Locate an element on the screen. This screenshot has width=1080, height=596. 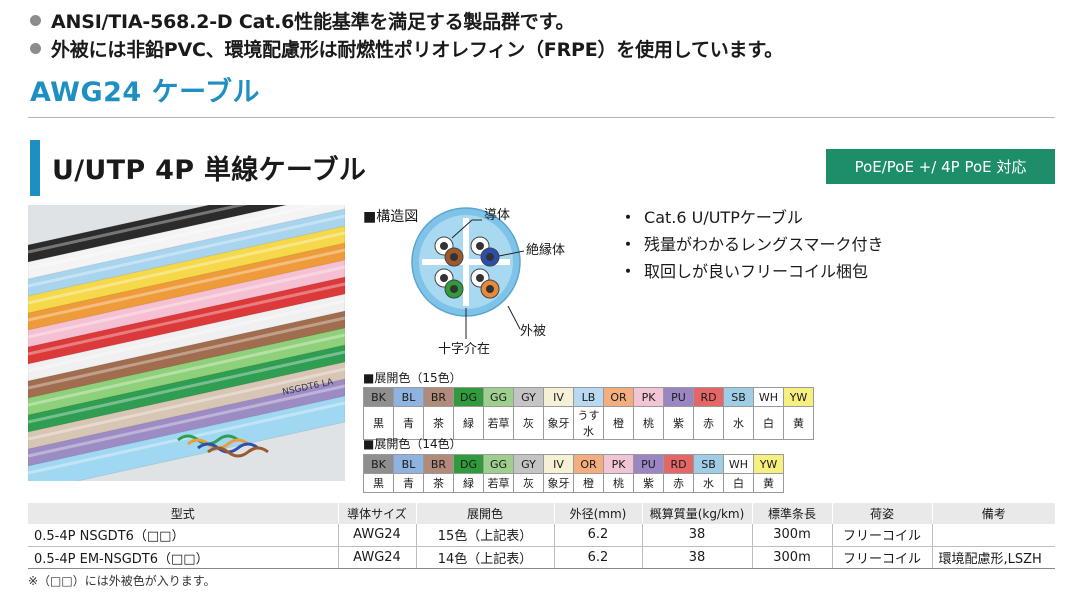
exposed-wire is located at coordinates (238, 452).